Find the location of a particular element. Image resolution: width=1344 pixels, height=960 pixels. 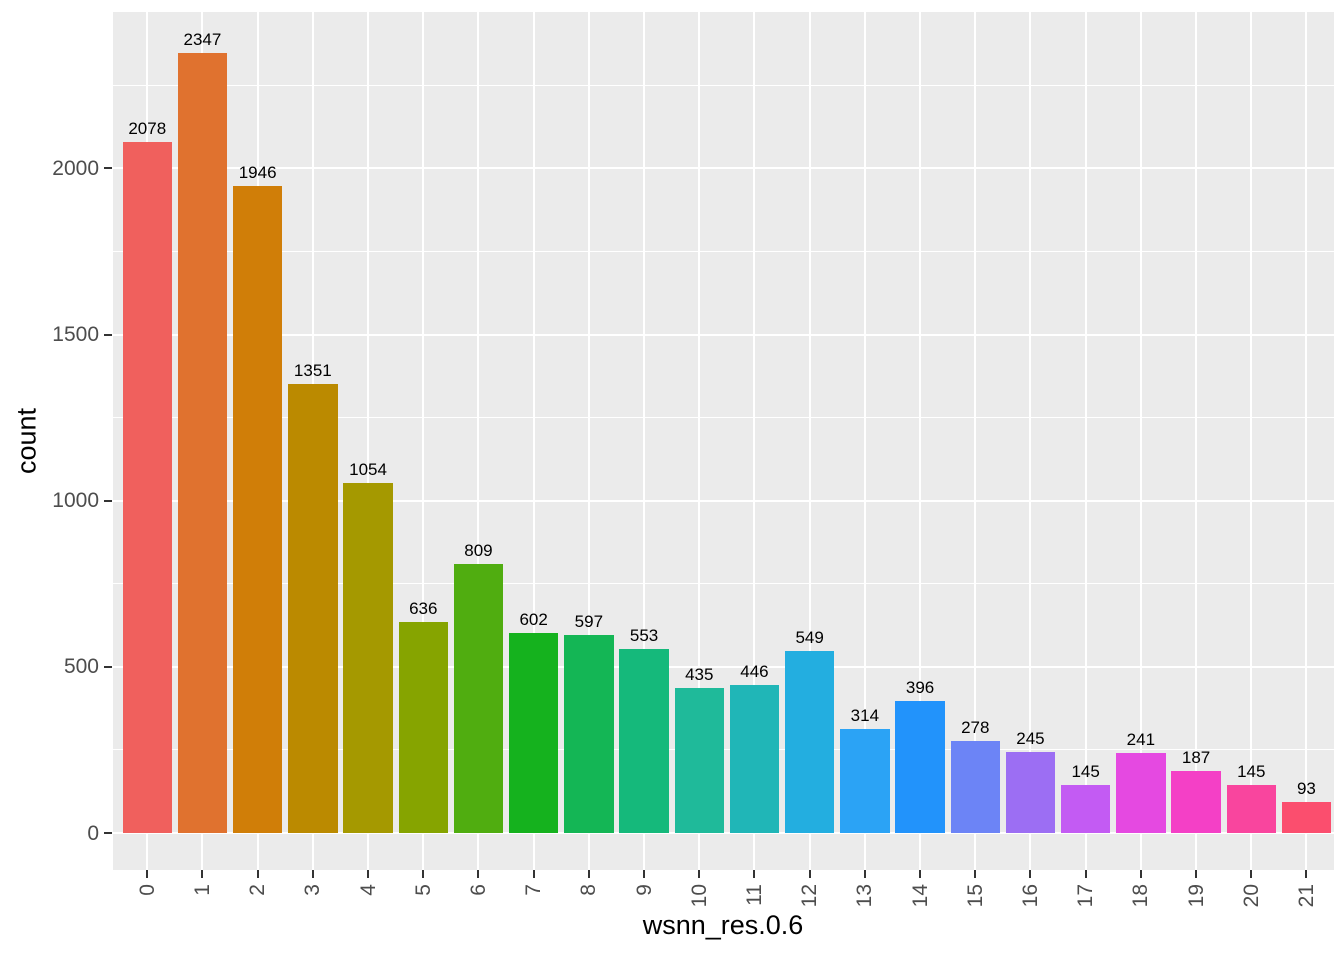

bar-value-label: 602 is located at coordinates (533, 619).